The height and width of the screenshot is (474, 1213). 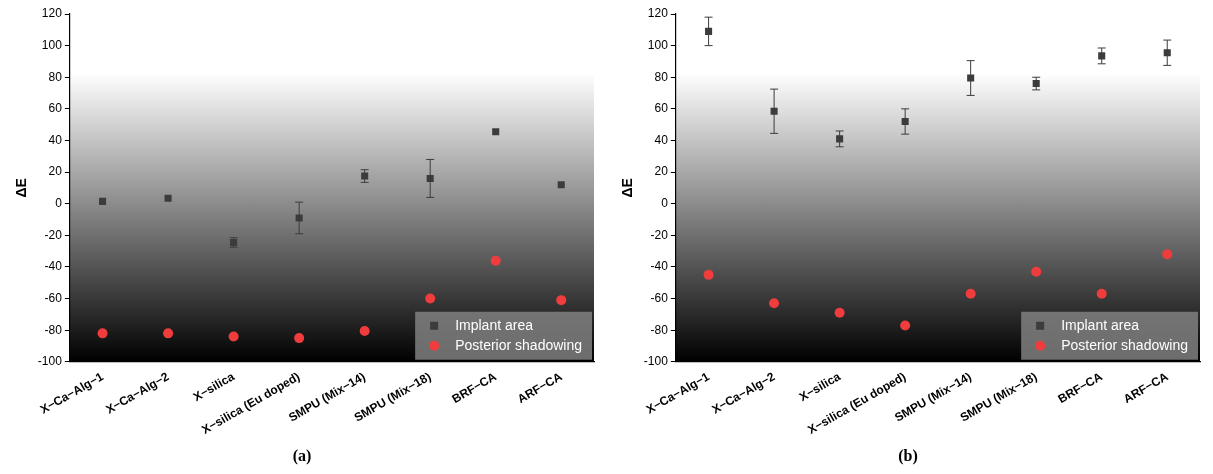 What do you see at coordinates (908, 455) in the screenshot?
I see `text: (b)` at bounding box center [908, 455].